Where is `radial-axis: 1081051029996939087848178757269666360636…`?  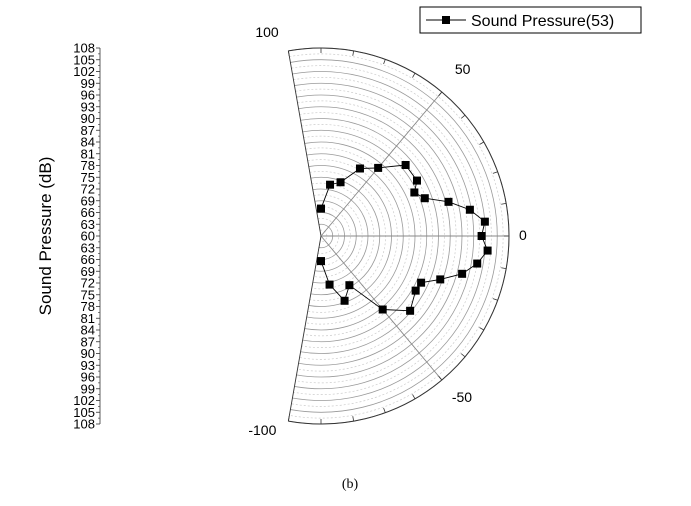
radial-axis: 1081051029996939087848178757269666360636… is located at coordinates (87, 236).